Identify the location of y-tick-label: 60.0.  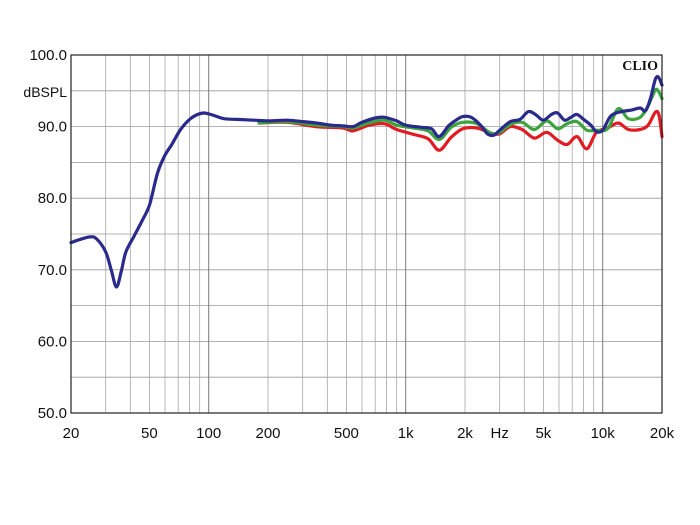
(52, 341).